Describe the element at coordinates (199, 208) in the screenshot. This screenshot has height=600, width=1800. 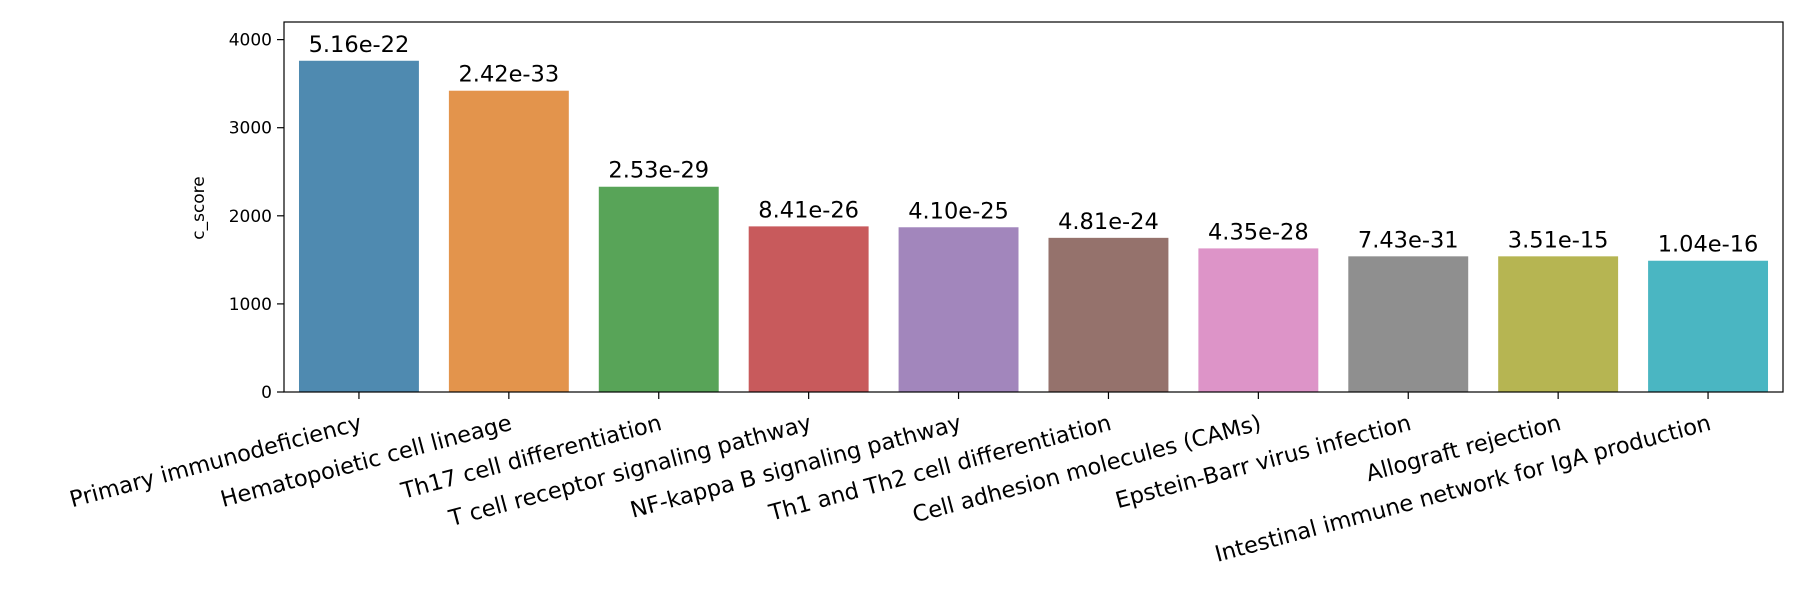
I see `y-axis-label: c_score` at that location.